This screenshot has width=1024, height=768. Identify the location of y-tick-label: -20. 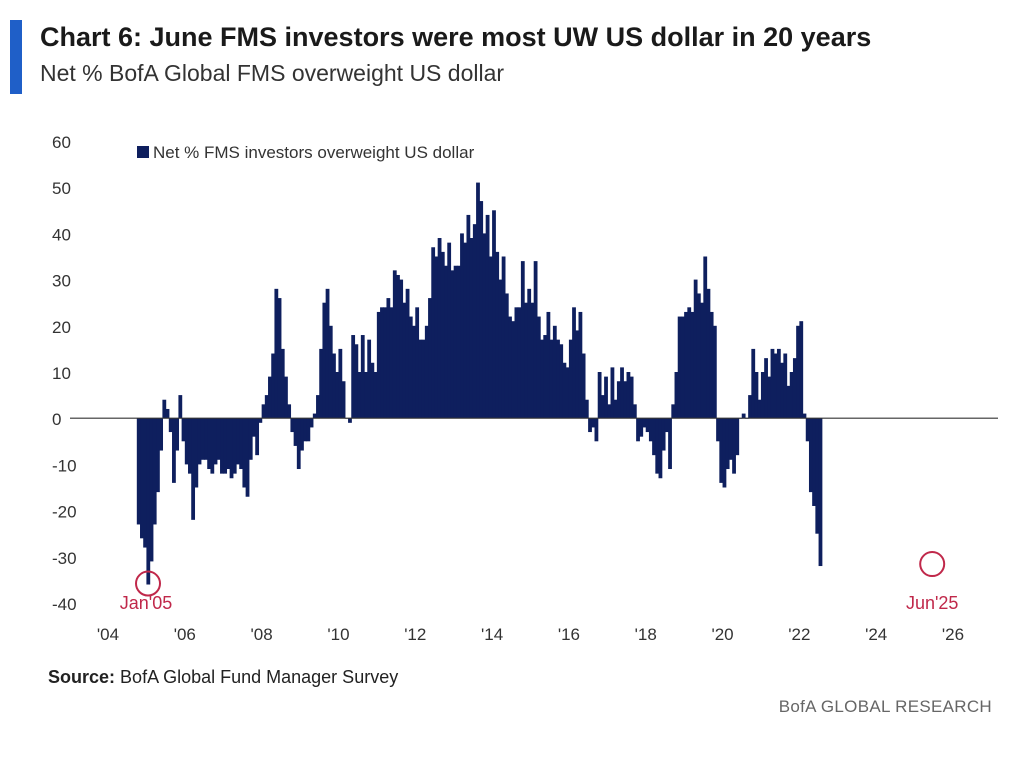
(64, 512).